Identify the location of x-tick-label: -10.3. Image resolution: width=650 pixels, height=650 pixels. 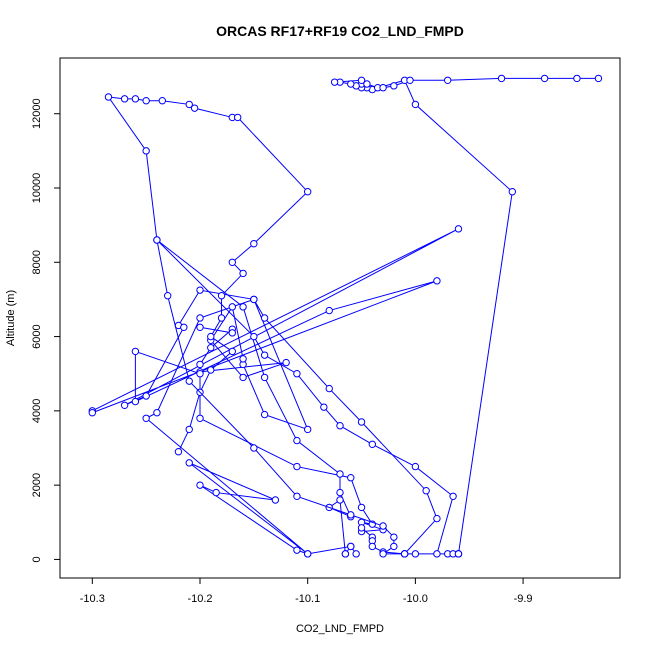
(92, 599).